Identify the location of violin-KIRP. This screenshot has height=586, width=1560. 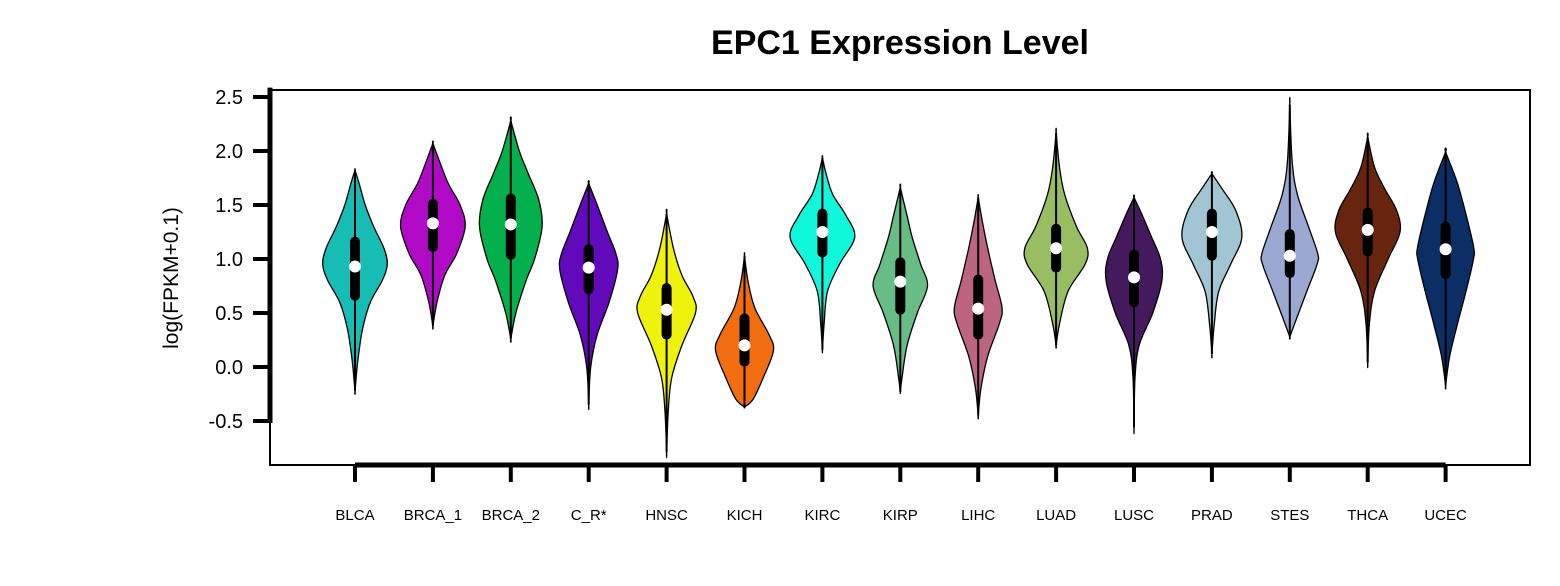
(900, 289).